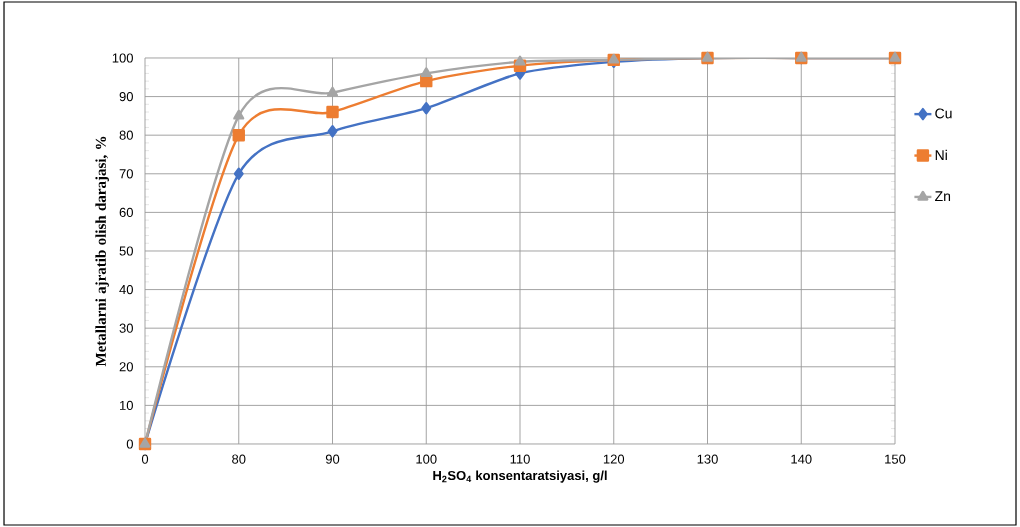 This screenshot has width=1020, height=527. I want to click on y-tick-label: 70, so click(126, 174).